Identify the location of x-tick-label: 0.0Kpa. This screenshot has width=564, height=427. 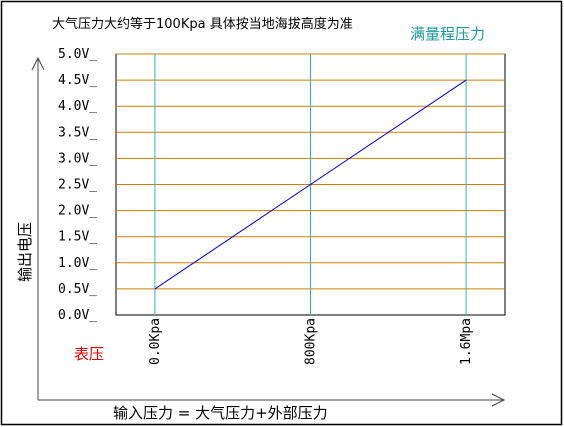
(155, 341).